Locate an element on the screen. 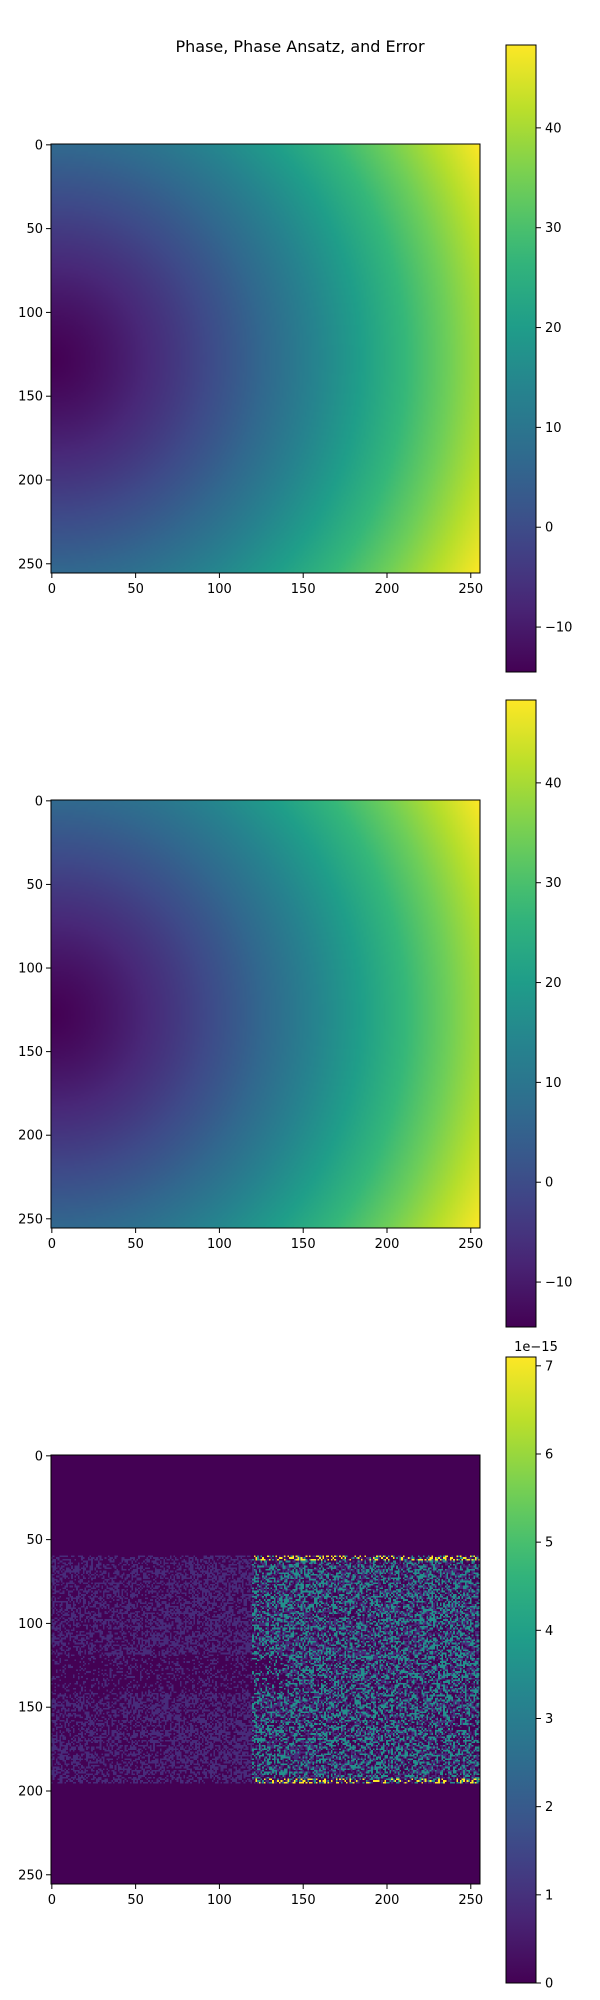 The width and height of the screenshot is (600, 2000). colorbar-exponent-label: 1e−15 is located at coordinates (536, 1347).